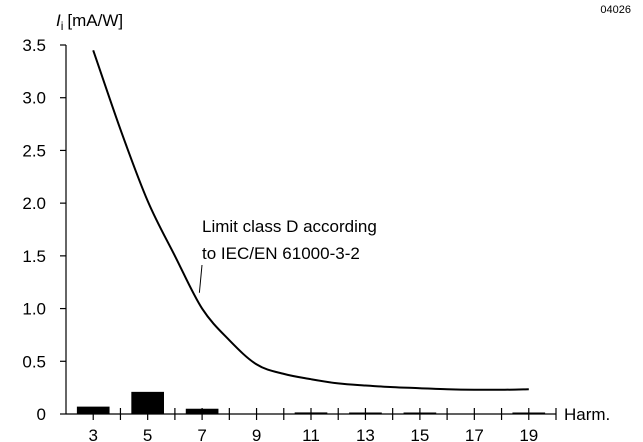 Image resolution: width=643 pixels, height=442 pixels. I want to click on figure-id: 04026, so click(615, 10).